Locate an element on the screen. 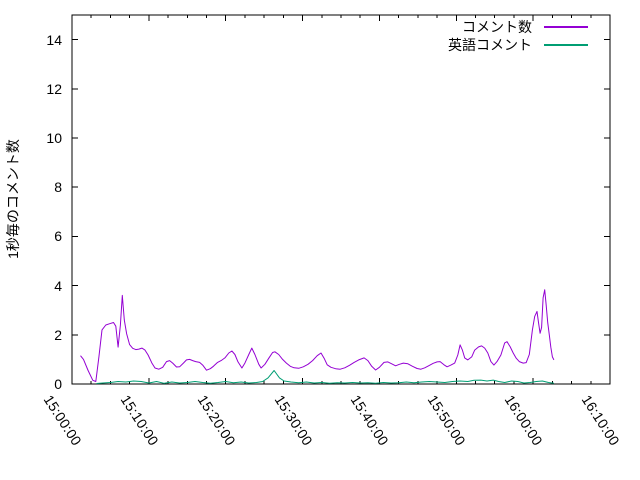 The image size is (640, 480). y-tick-label: 8 is located at coordinates (58, 187).